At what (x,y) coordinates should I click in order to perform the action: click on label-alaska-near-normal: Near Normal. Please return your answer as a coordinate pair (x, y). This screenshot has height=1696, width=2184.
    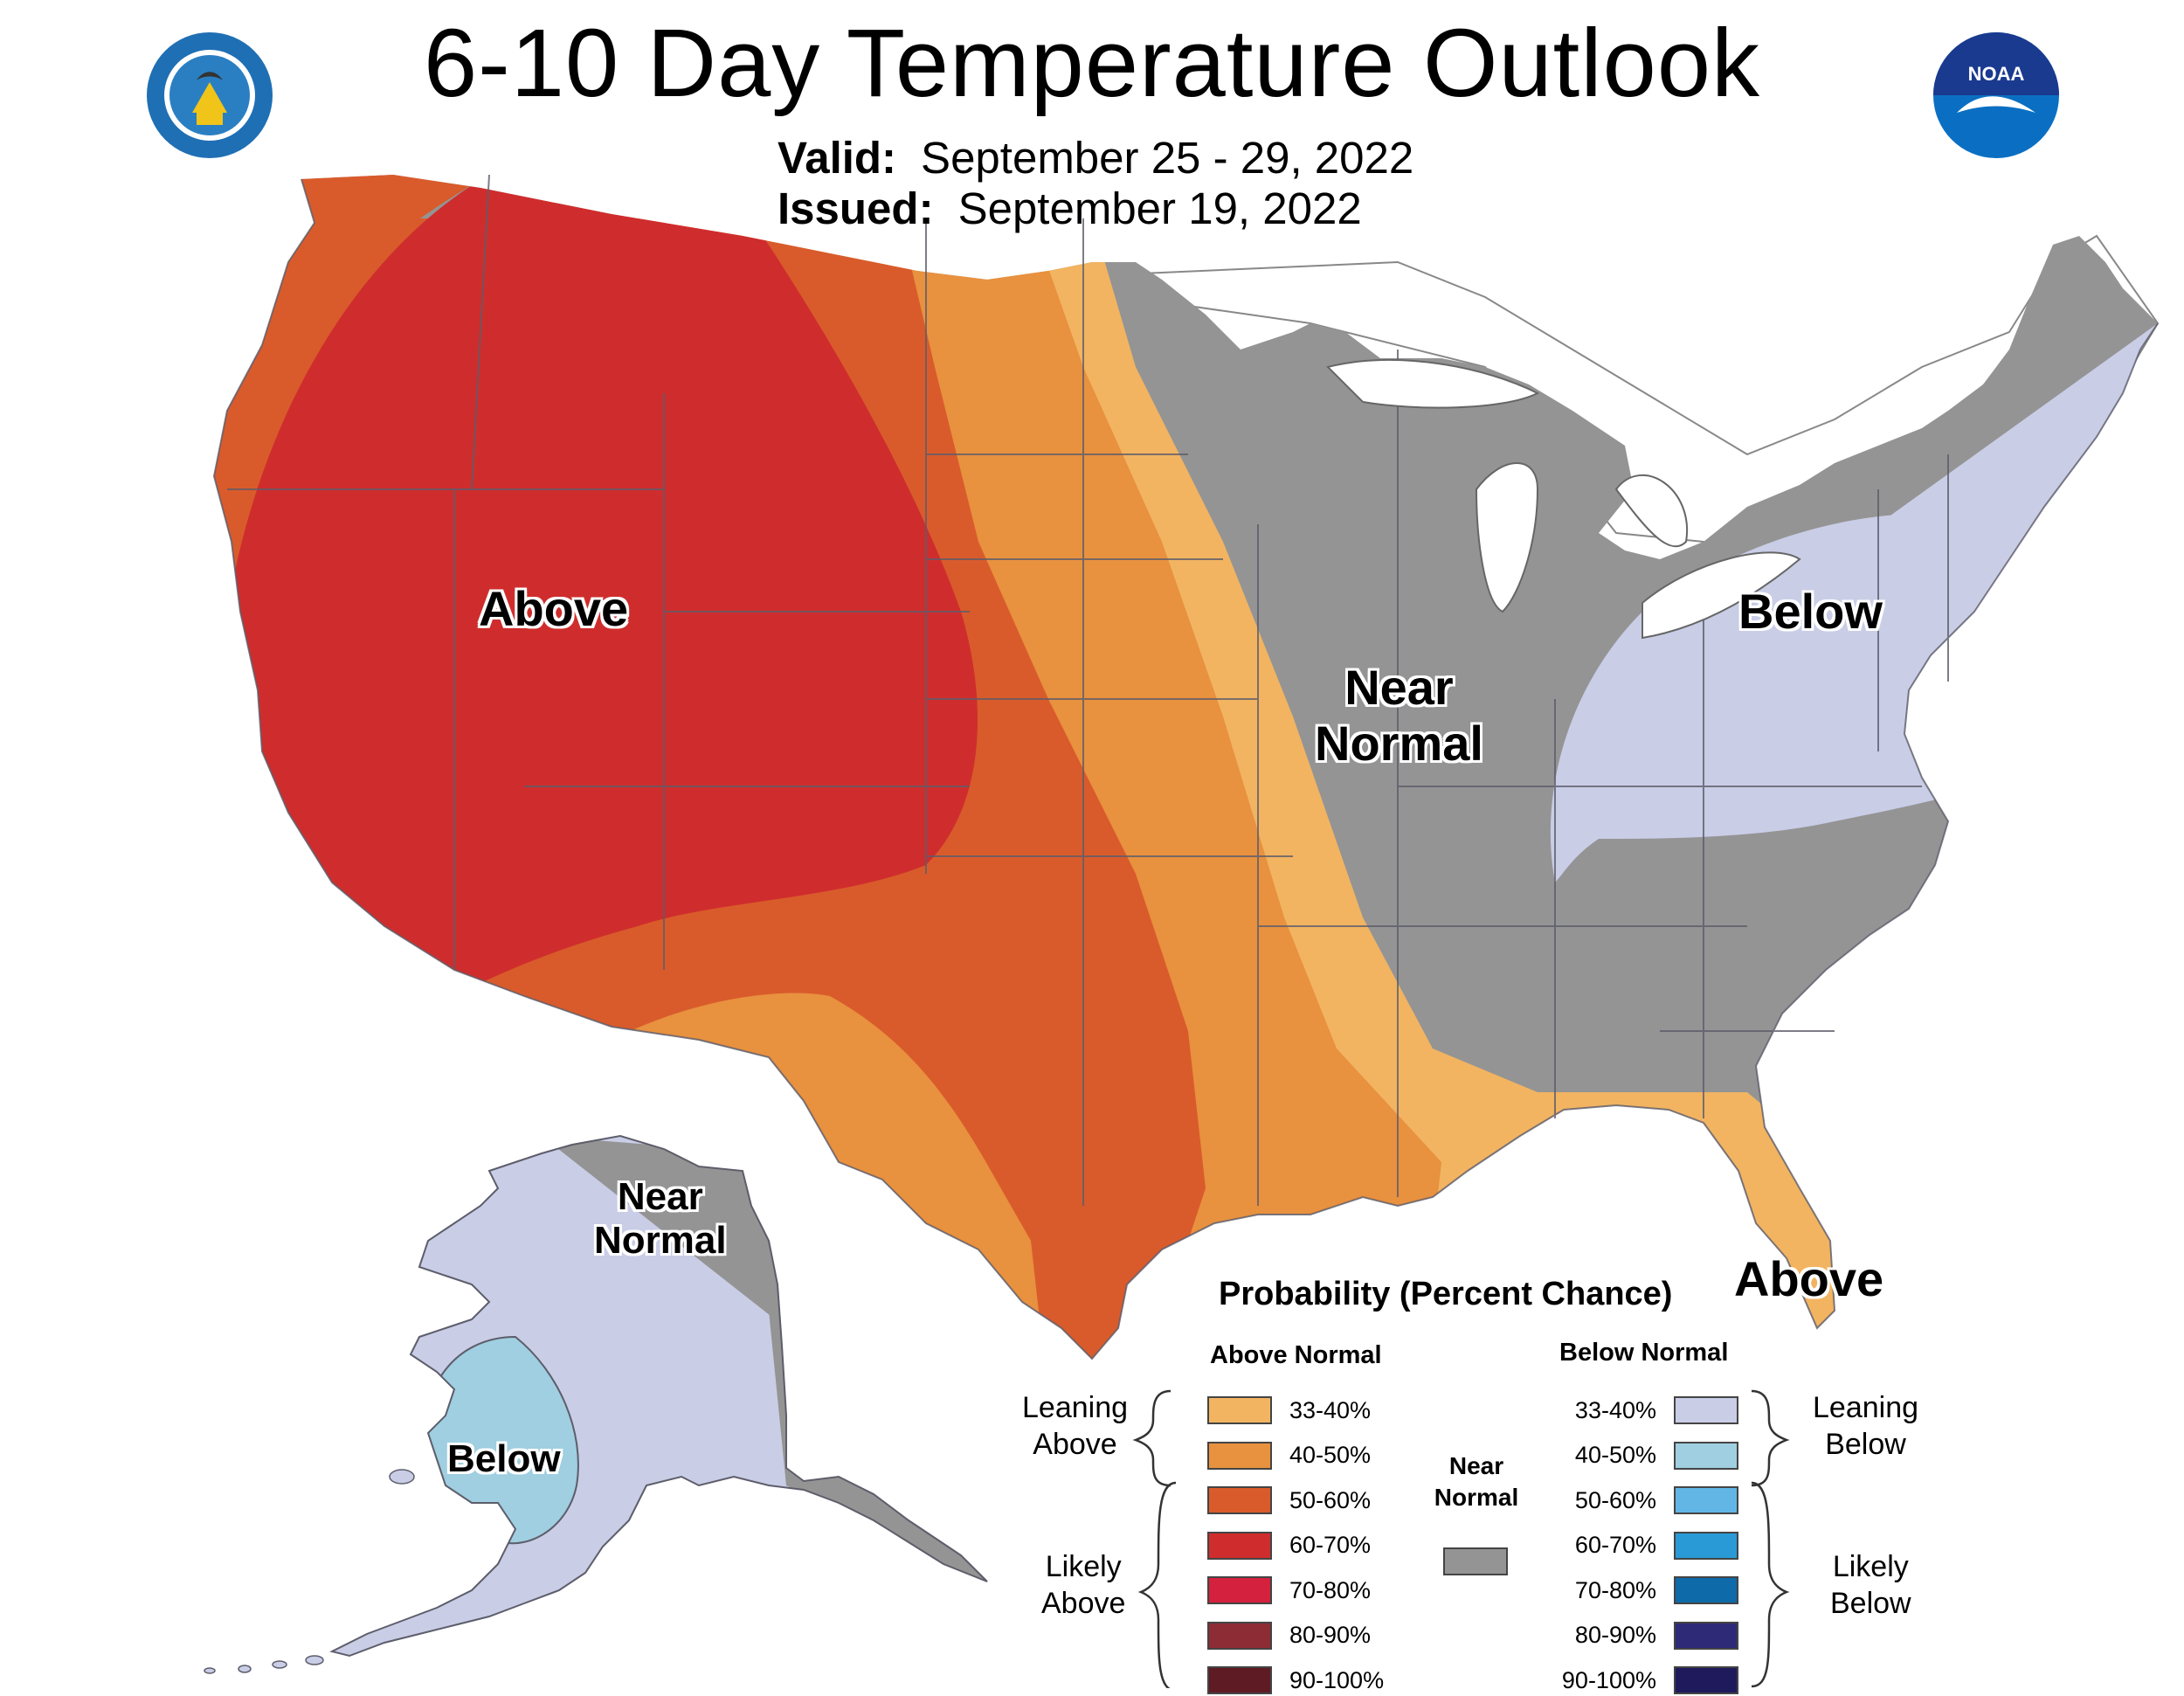
    Looking at the image, I should click on (660, 1219).